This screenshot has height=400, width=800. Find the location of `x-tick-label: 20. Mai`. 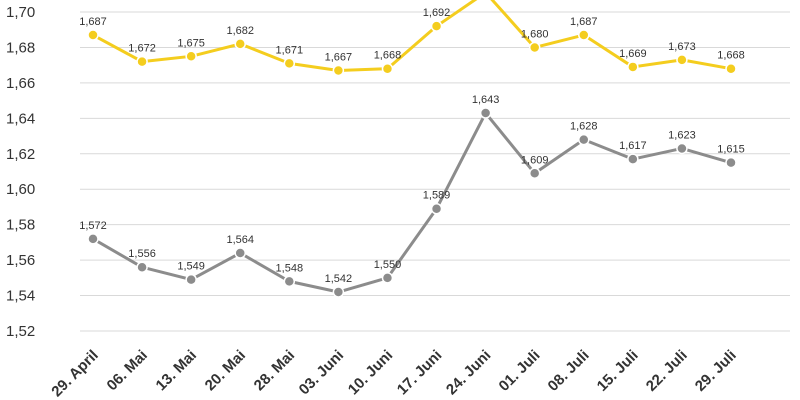

x-tick-label: 20. Mai is located at coordinates (225, 370).